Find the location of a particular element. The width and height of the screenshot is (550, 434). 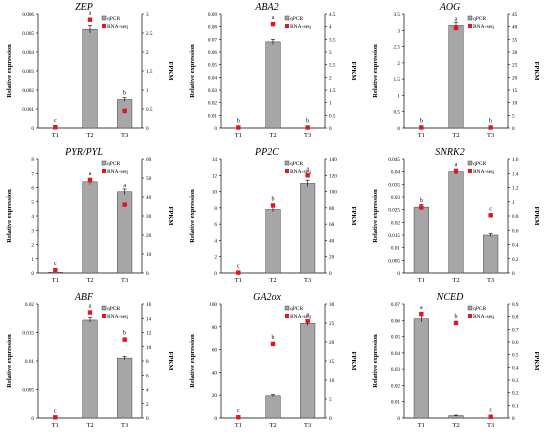

chart-title: PYR/PYL is located at coordinates (83, 152).